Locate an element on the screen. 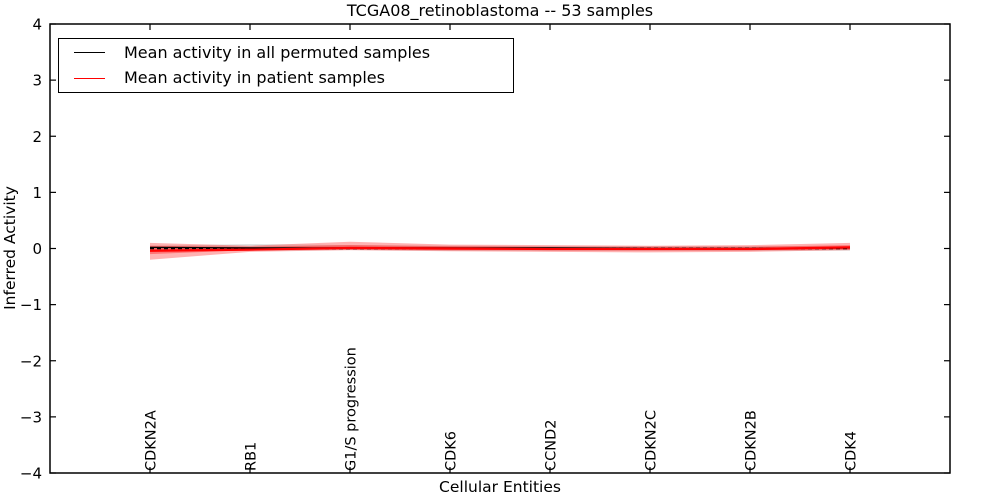  y-tick-label: 1 is located at coordinates (37, 193).